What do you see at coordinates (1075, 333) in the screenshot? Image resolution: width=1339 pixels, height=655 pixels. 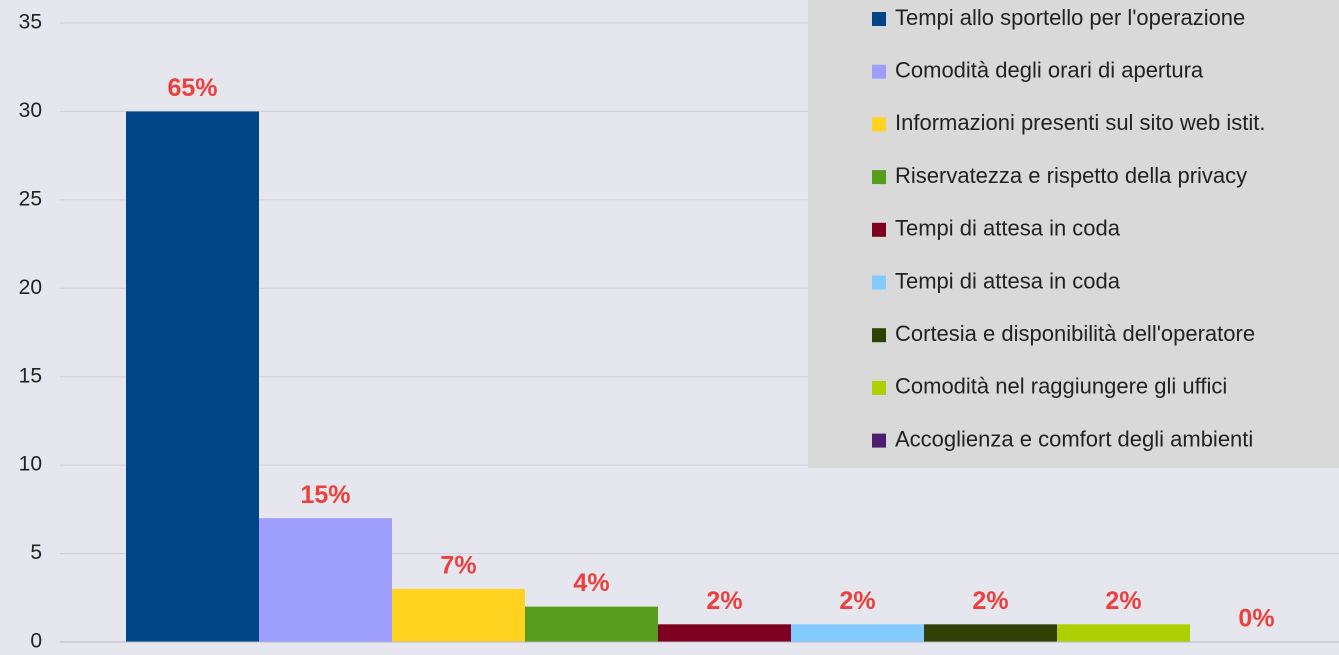 I see `legend-label: Cortesia e disponibilità dell'operatore` at bounding box center [1075, 333].